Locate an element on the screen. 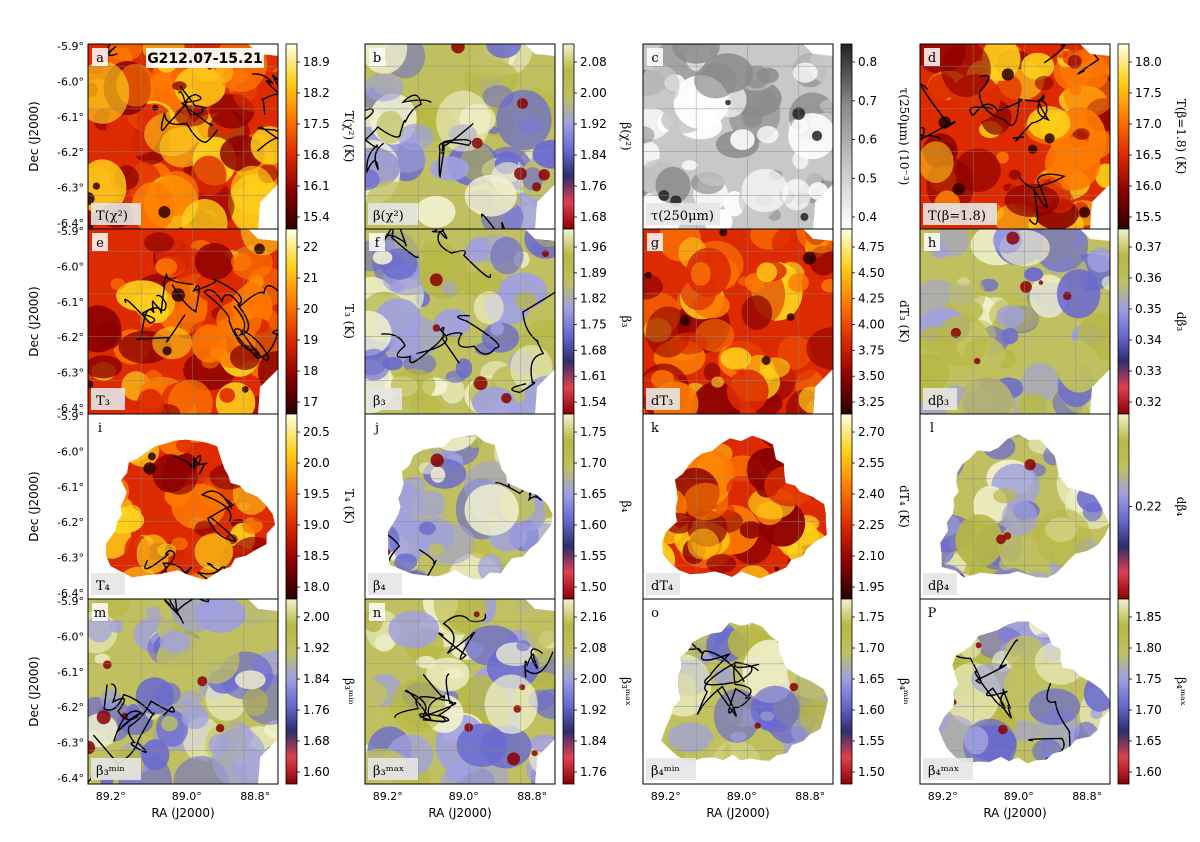 This screenshot has width=1200, height=842. colorbar-tick-label: 4.00 is located at coordinates (871, 325).